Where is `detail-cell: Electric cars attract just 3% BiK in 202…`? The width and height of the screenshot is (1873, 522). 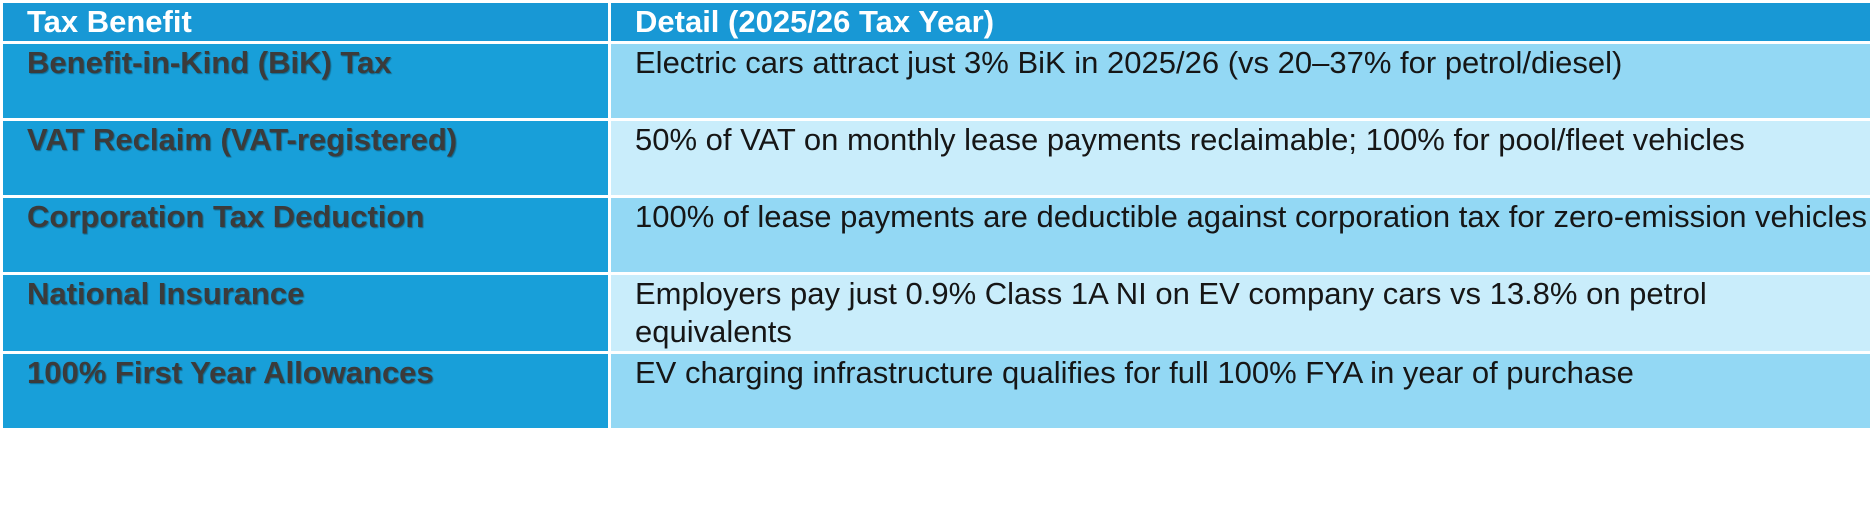 detail-cell: Electric cars attract just 3% BiK in 202… is located at coordinates (1240, 81).